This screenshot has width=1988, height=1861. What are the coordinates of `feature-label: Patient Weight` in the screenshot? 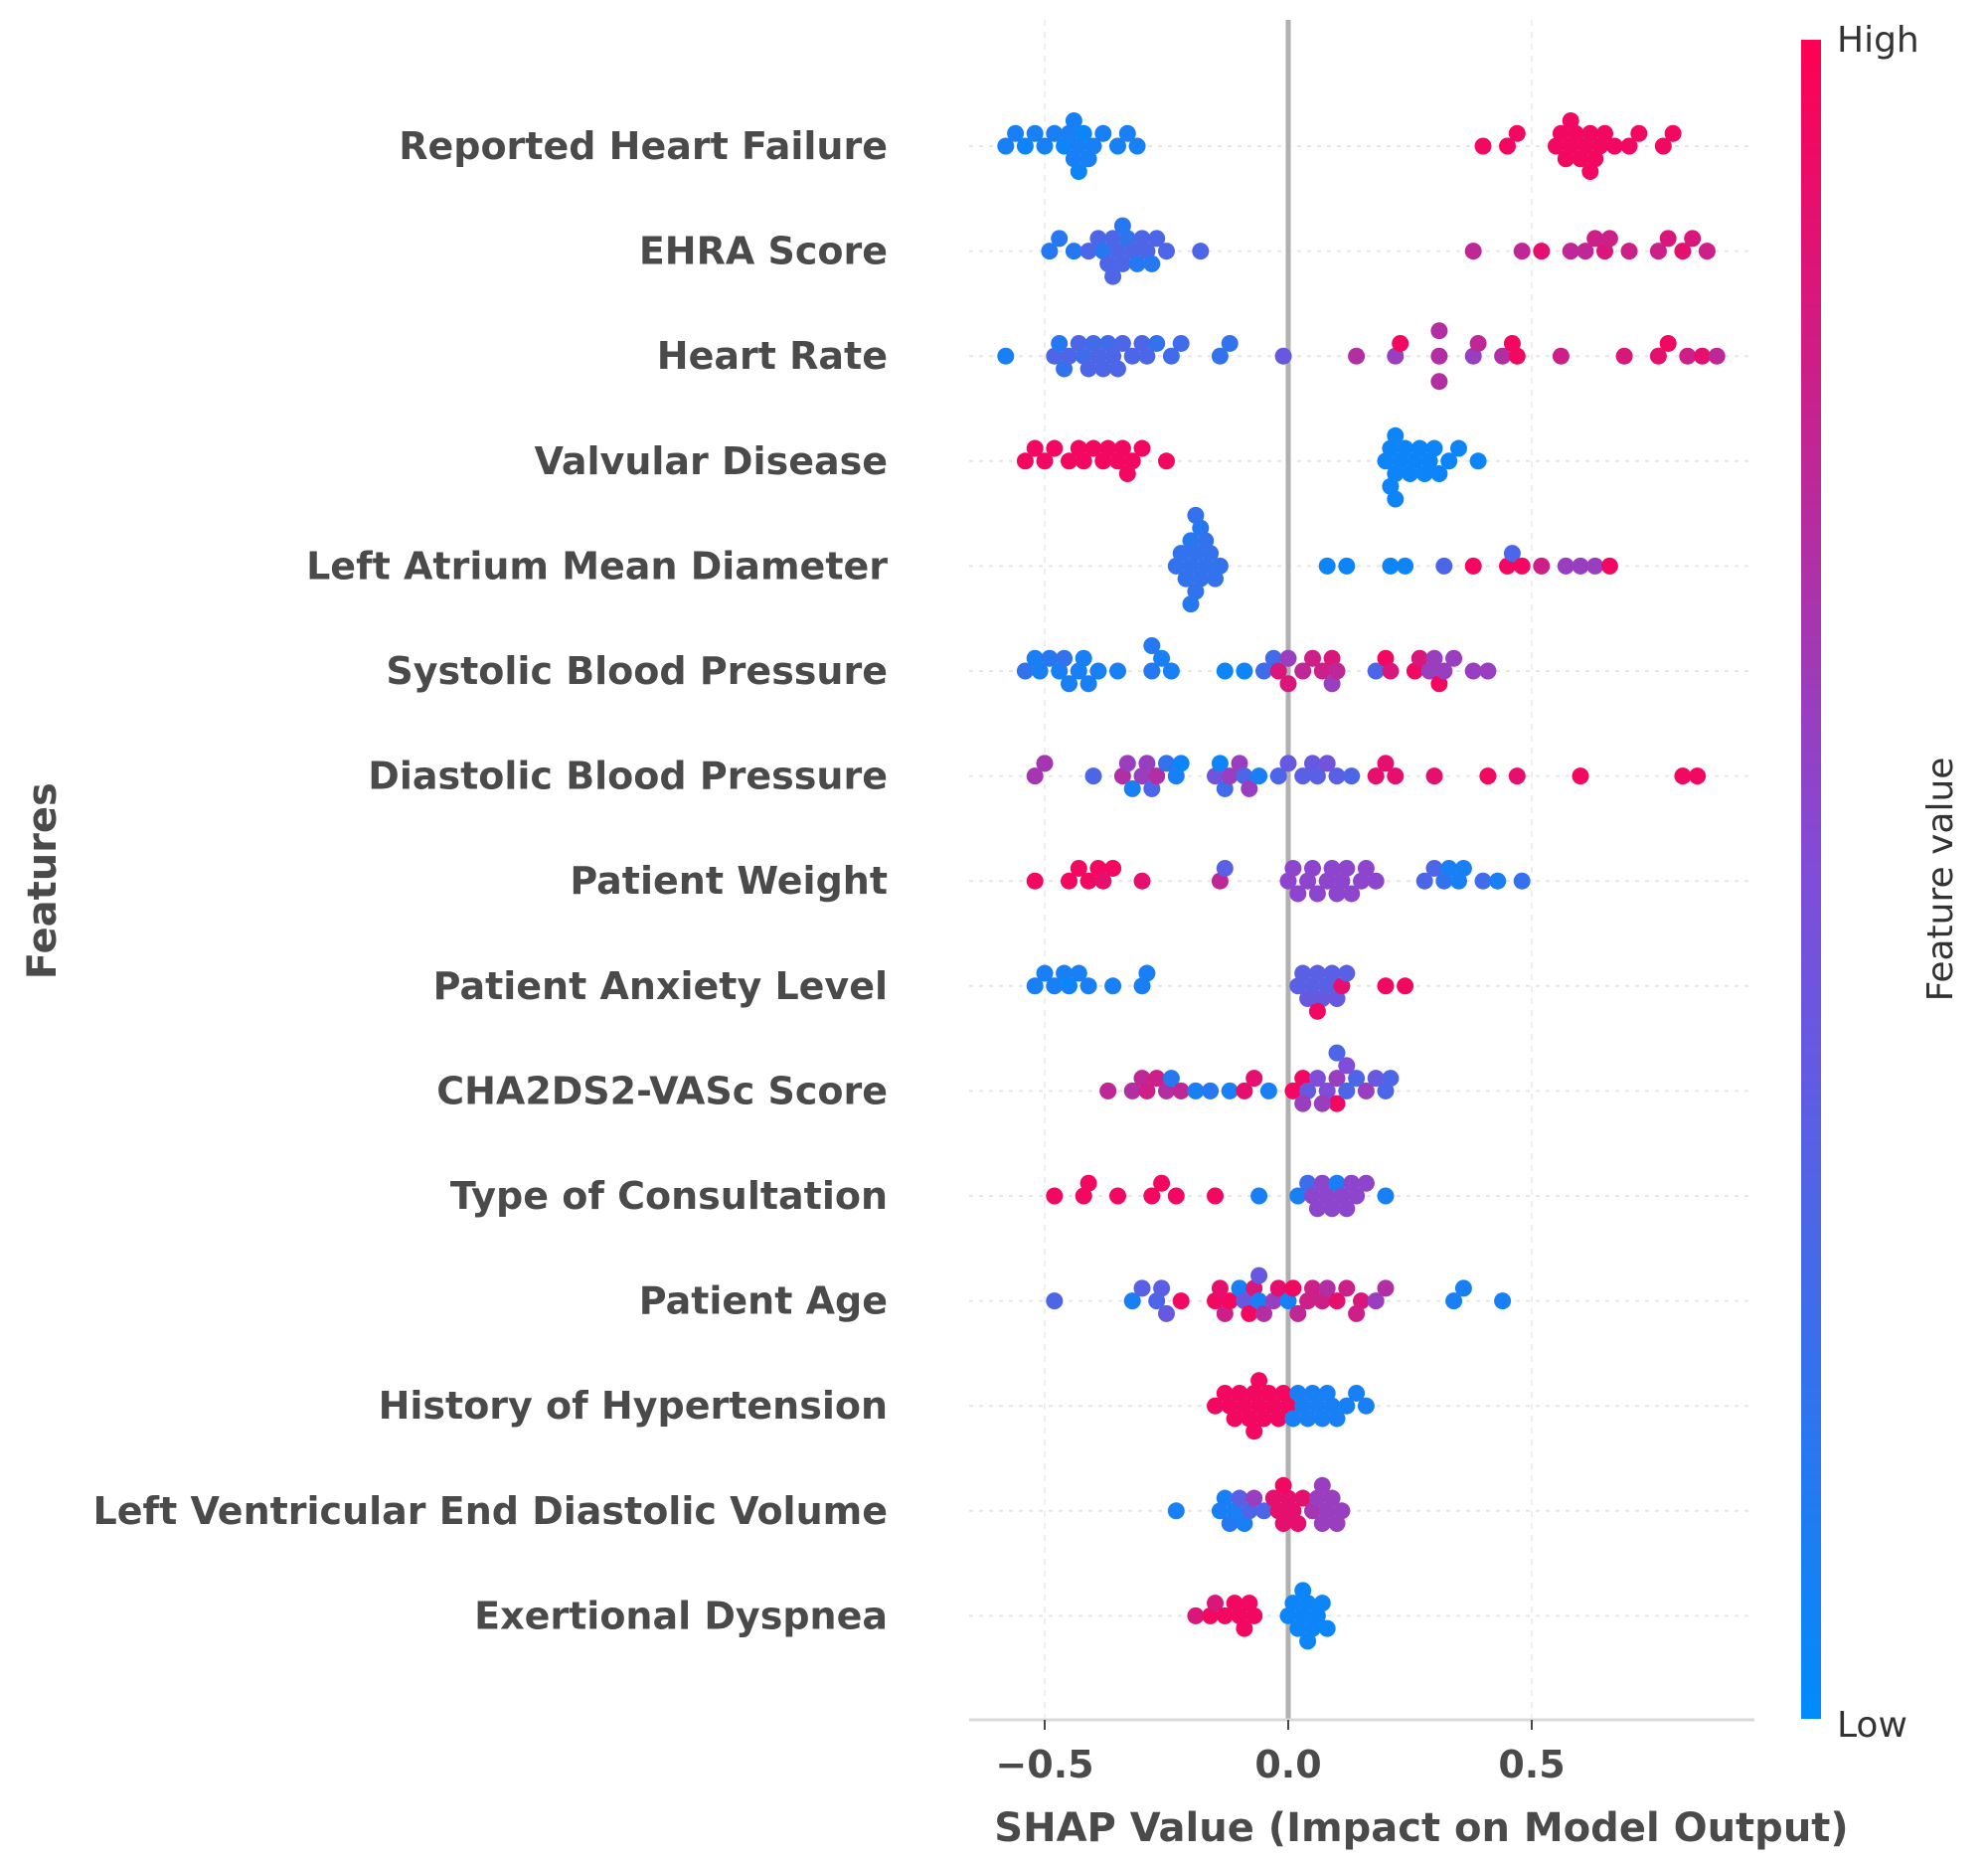 It's located at (729, 881).